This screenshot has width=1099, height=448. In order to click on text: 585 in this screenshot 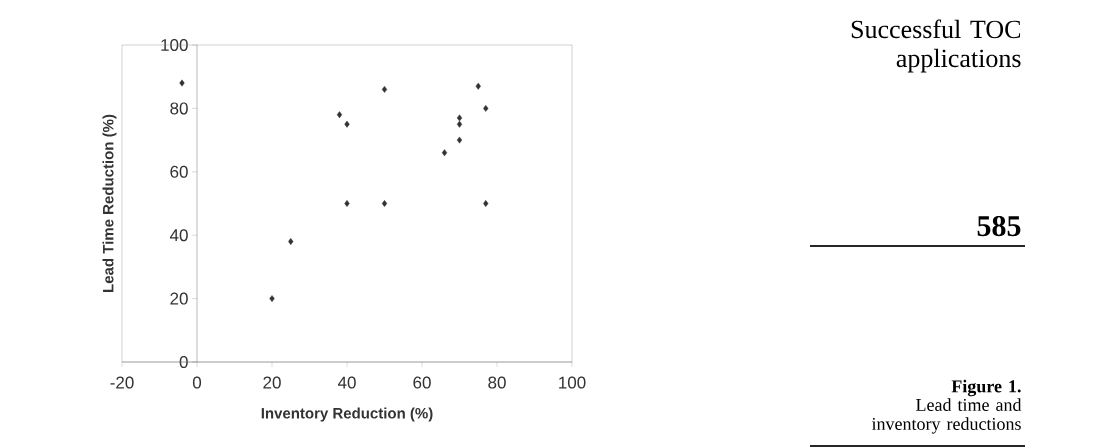, I will do `click(999, 226)`.